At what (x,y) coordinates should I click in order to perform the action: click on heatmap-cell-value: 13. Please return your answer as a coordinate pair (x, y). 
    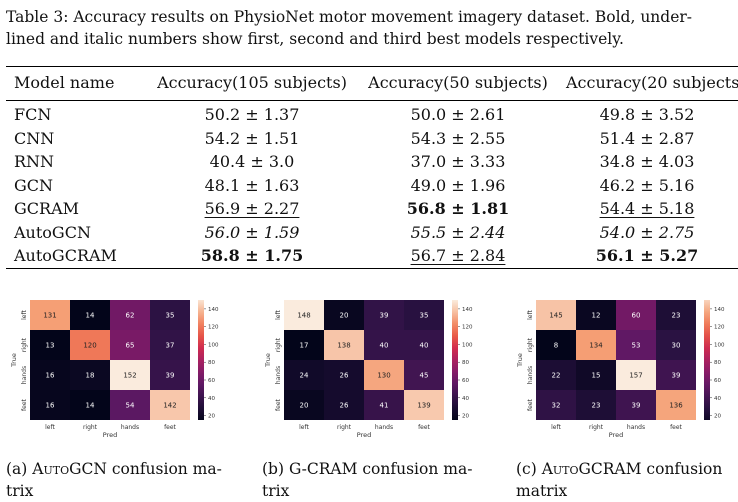
    Looking at the image, I should click on (50, 346).